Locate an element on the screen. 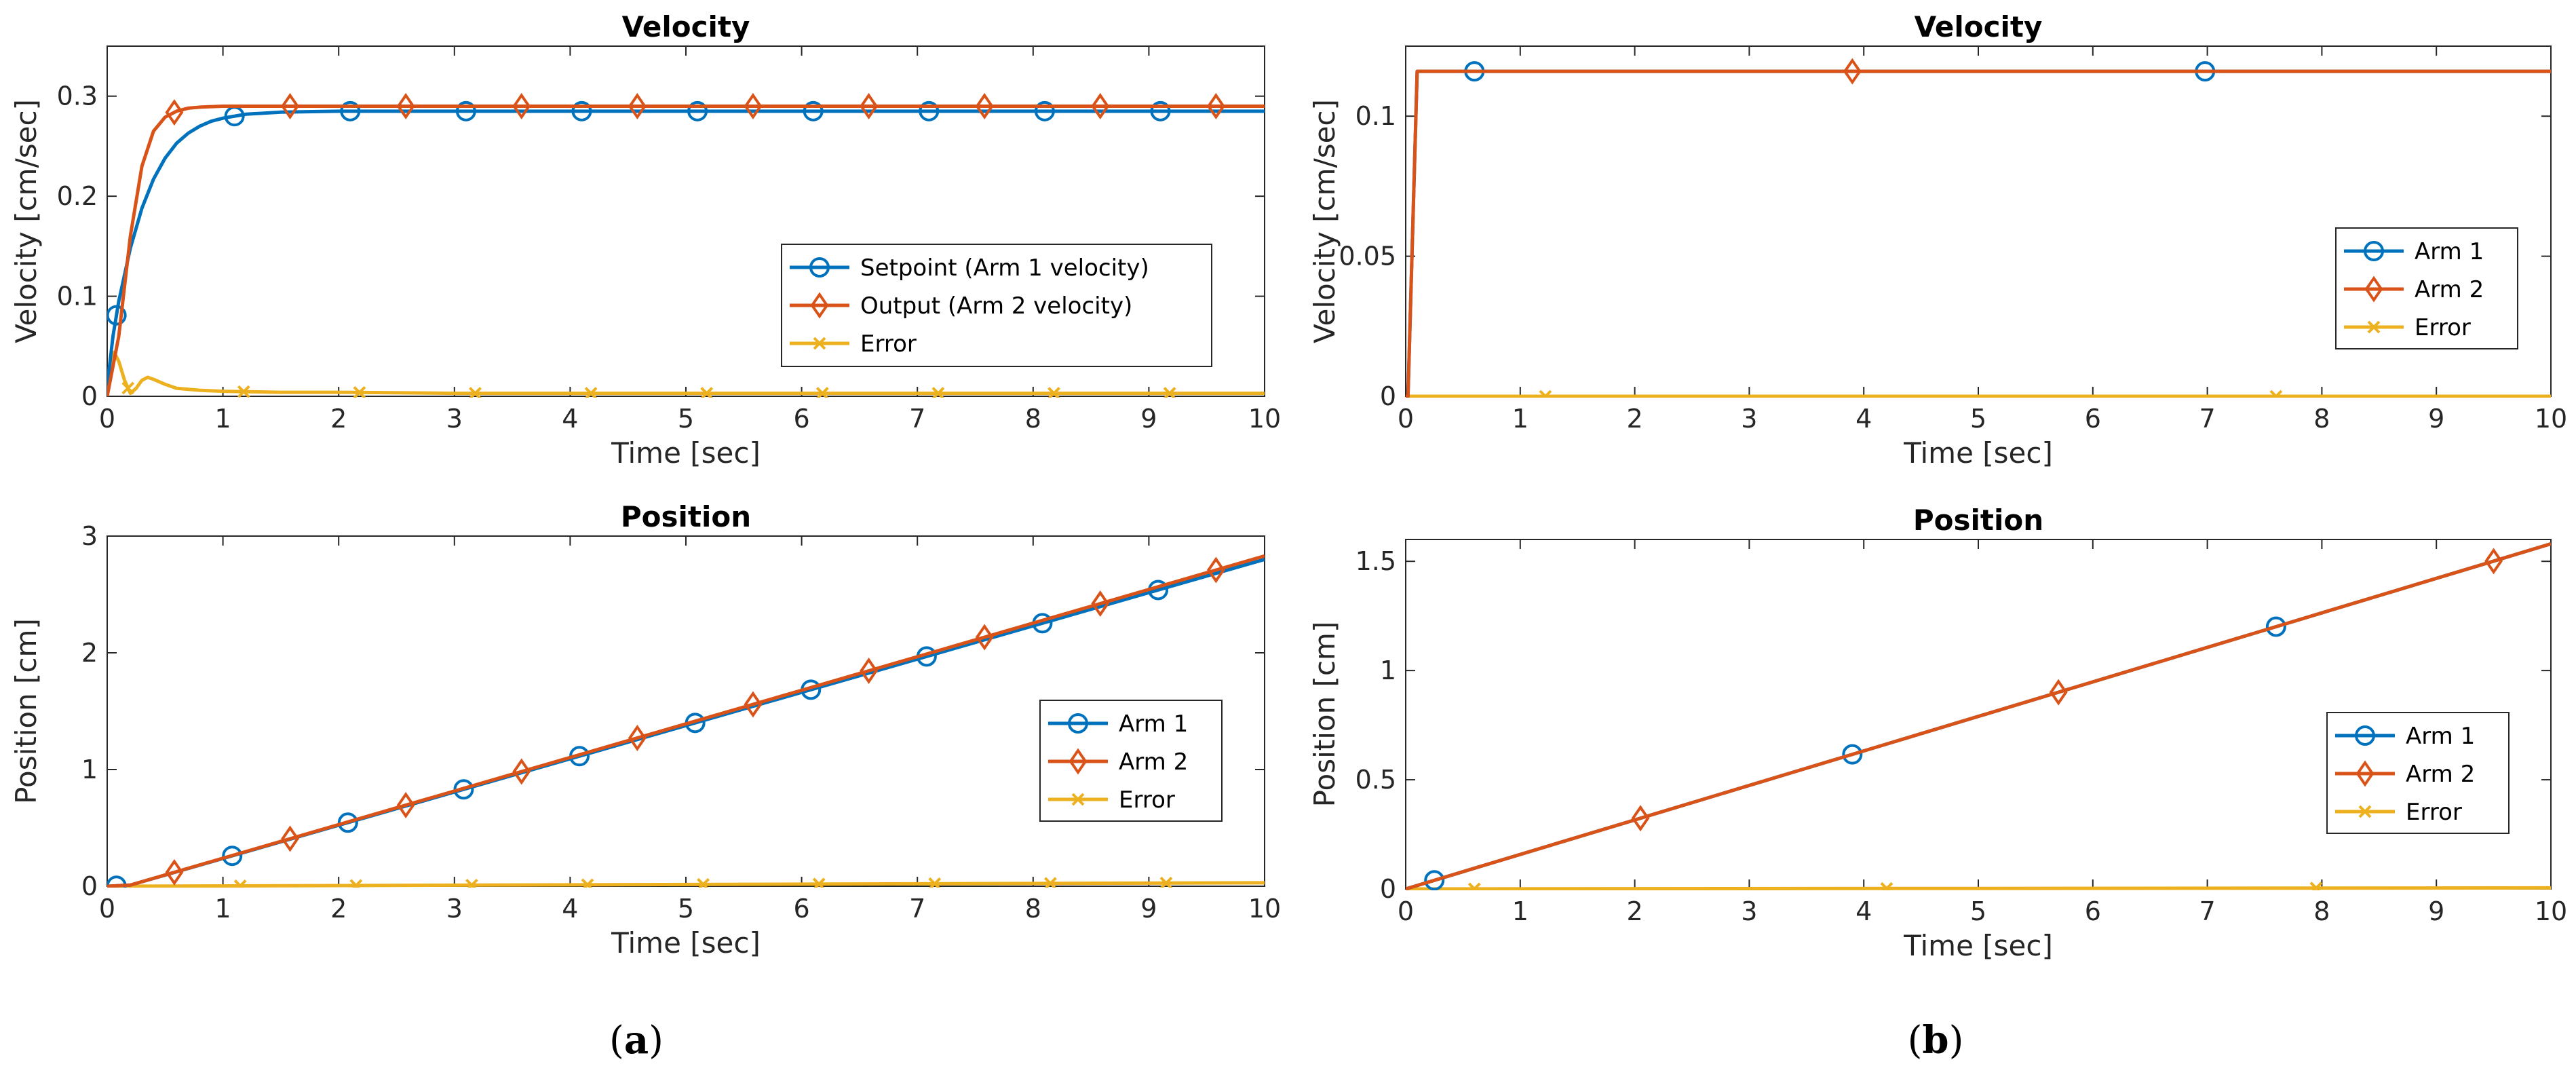 This screenshot has height=1081, width=2576. chart-4-legend-entry-2-label: Arm 2 is located at coordinates (2440, 774).